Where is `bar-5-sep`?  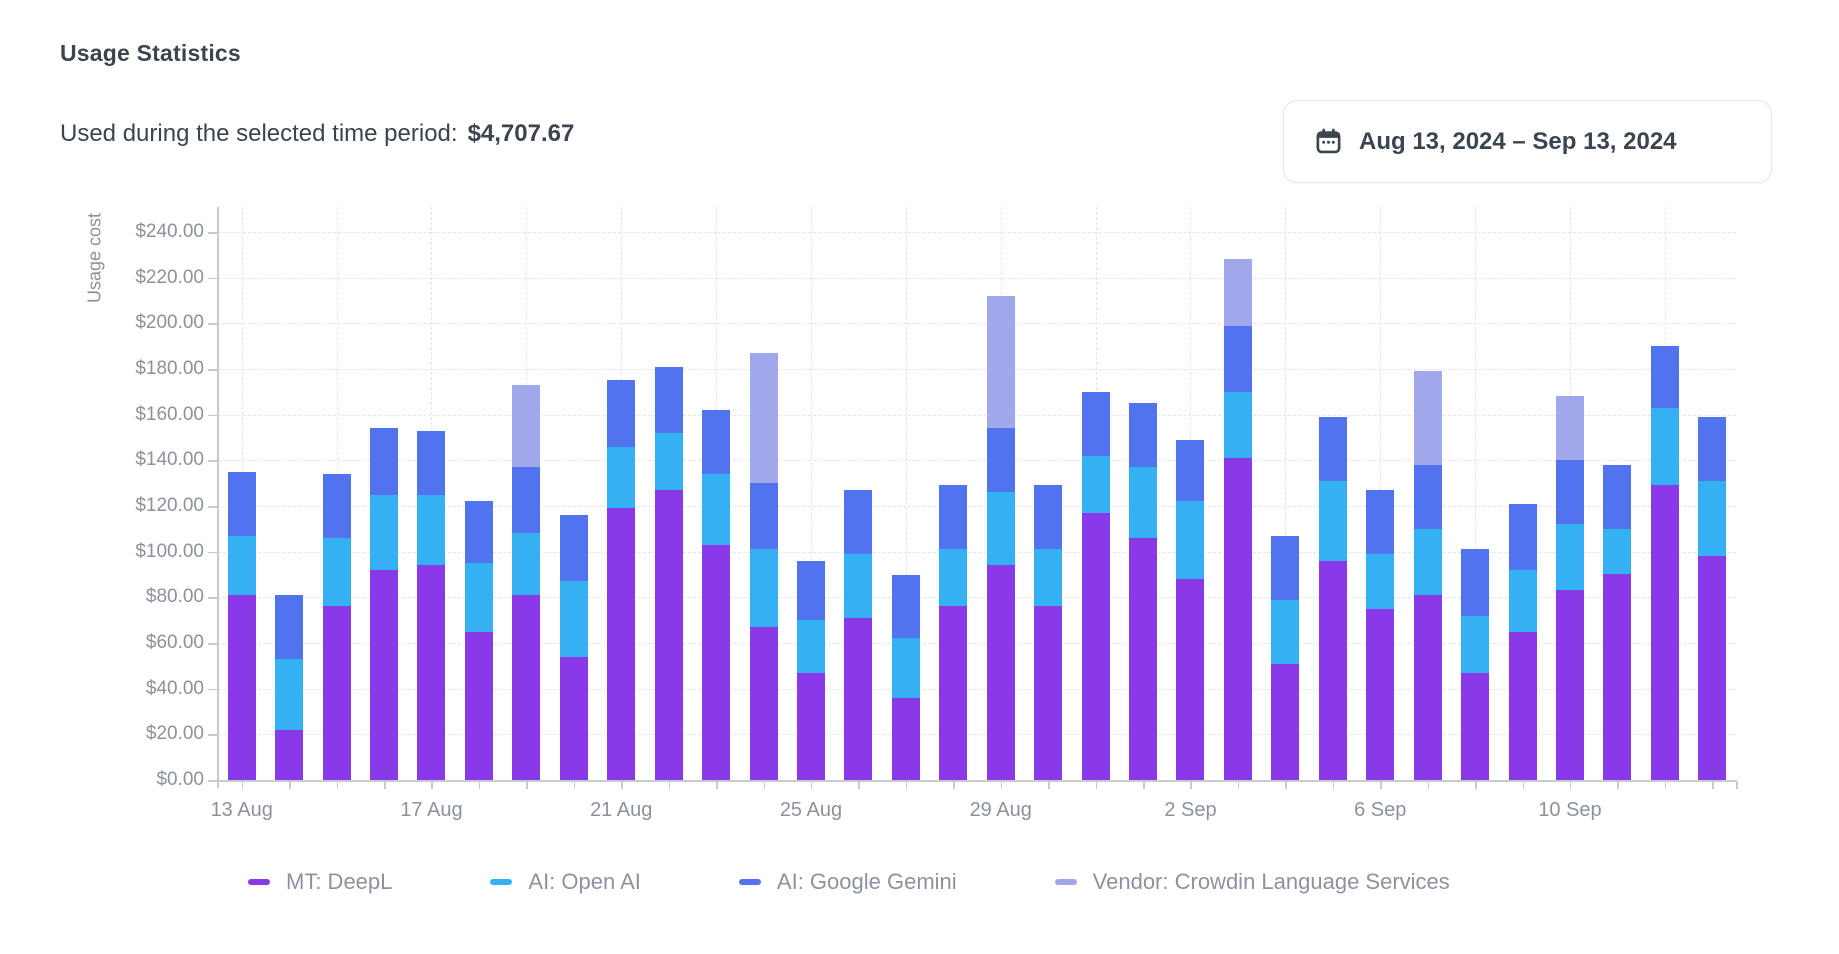 bar-5-sep is located at coordinates (1332, 598).